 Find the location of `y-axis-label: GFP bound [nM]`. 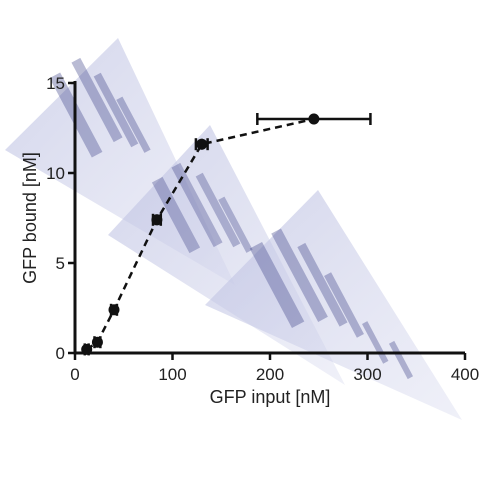

y-axis-label: GFP bound [nM] is located at coordinates (30, 218).